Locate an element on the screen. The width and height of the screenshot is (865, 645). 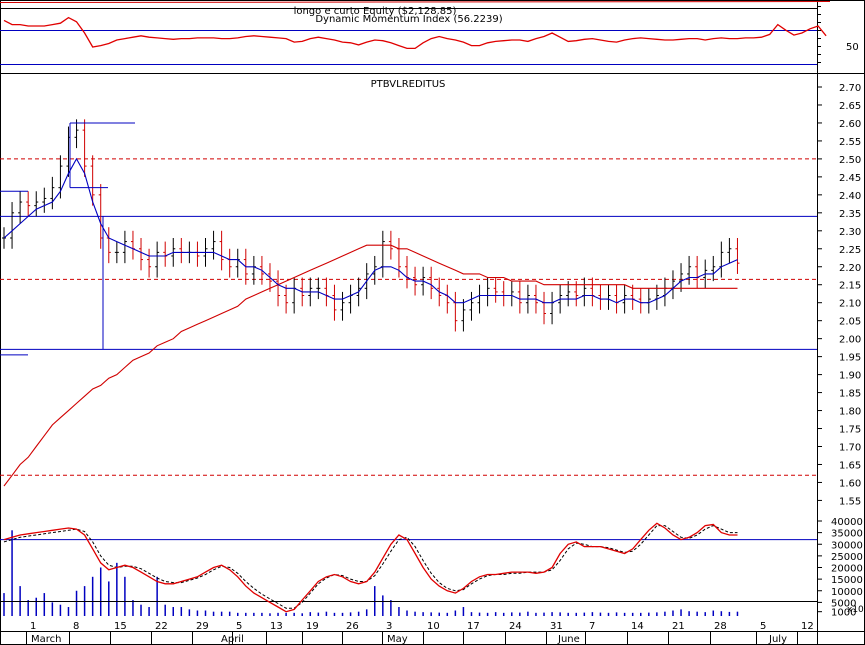
x-day-label: 1 is located at coordinates (33, 626).